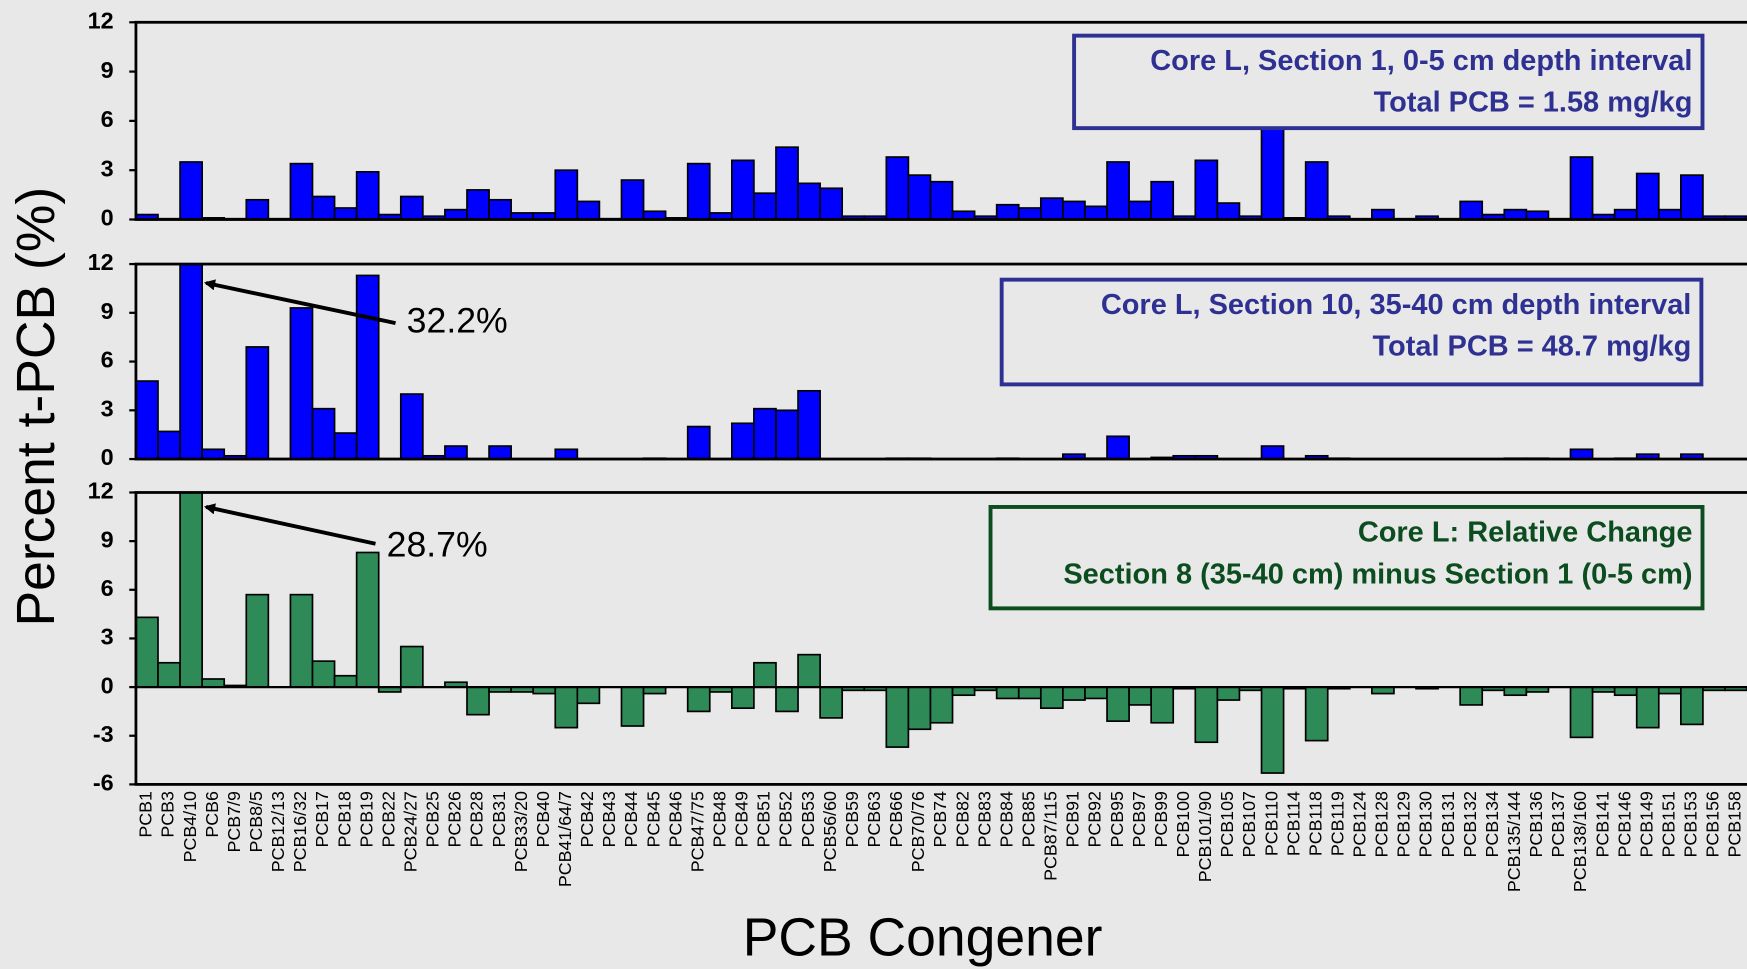 This screenshot has height=969, width=1747. I want to click on x-tick-label: PCB17, so click(322, 819).